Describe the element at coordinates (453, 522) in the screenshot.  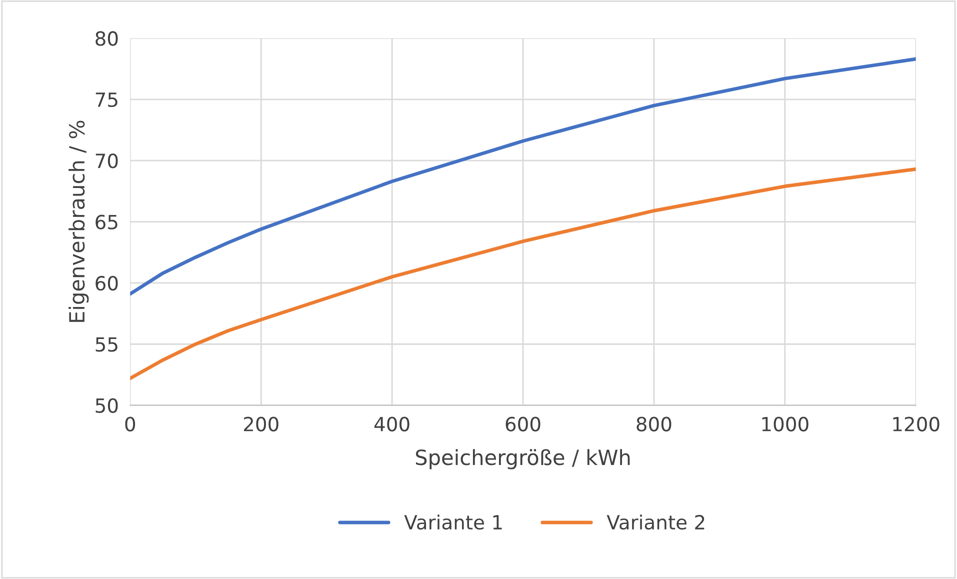
I see `legend-label: Variante 1` at that location.